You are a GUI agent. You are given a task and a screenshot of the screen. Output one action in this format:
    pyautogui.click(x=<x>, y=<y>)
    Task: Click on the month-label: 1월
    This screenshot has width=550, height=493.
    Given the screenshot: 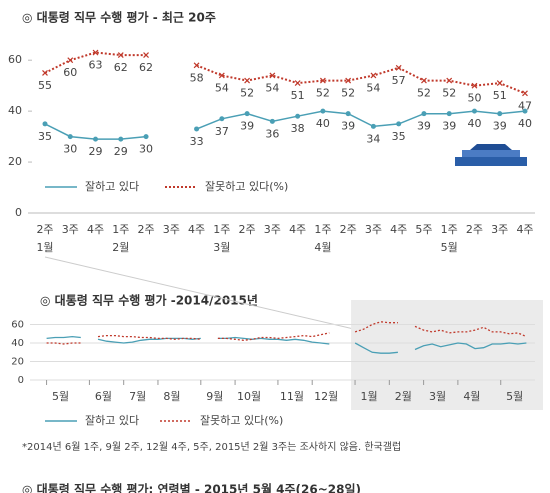 What is the action you would take?
    pyautogui.click(x=44, y=247)
    